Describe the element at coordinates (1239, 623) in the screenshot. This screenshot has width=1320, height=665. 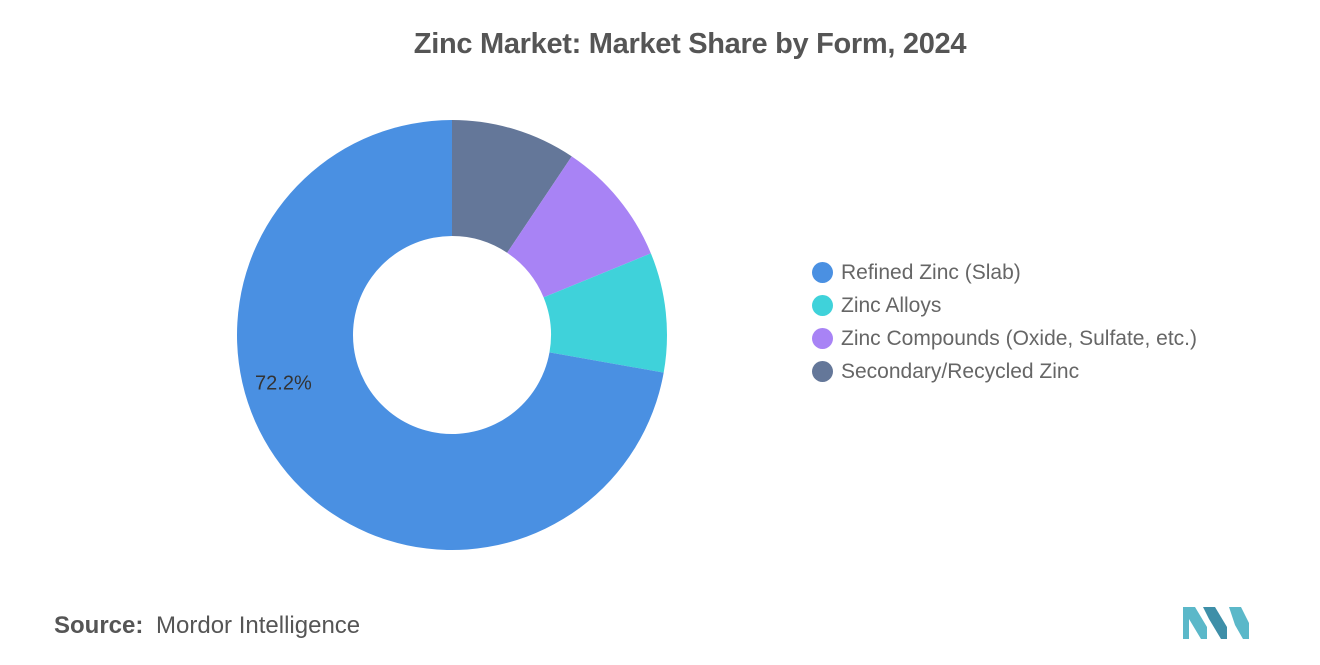
I see `logo-shape-right` at that location.